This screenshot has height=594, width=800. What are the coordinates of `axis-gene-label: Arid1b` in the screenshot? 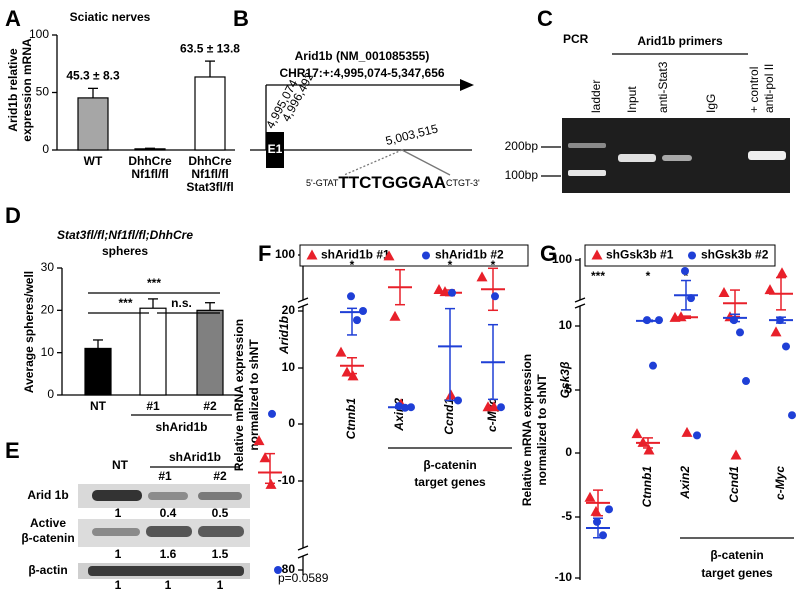 It's located at (284, 335).